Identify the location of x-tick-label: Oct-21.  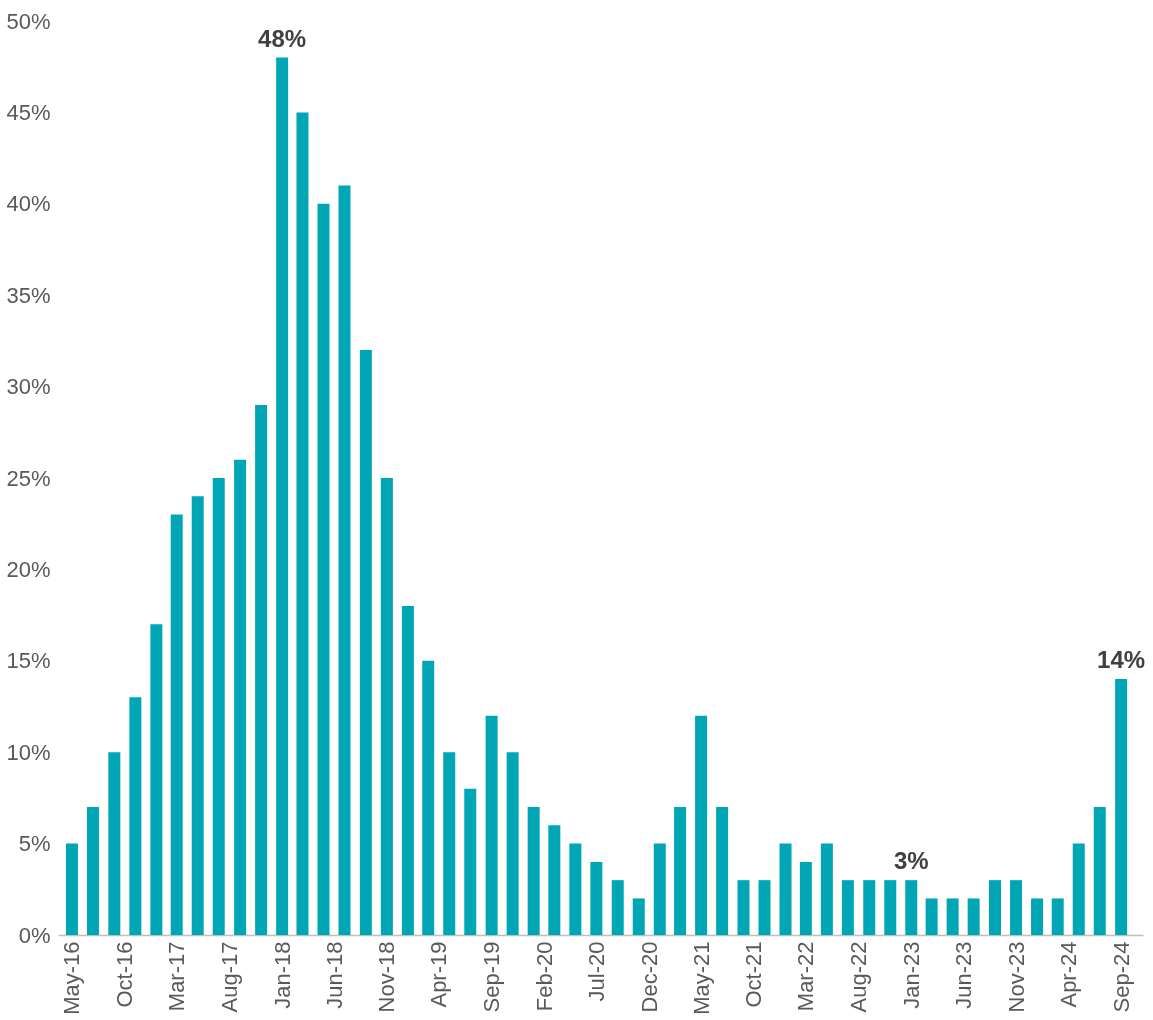
(754, 974).